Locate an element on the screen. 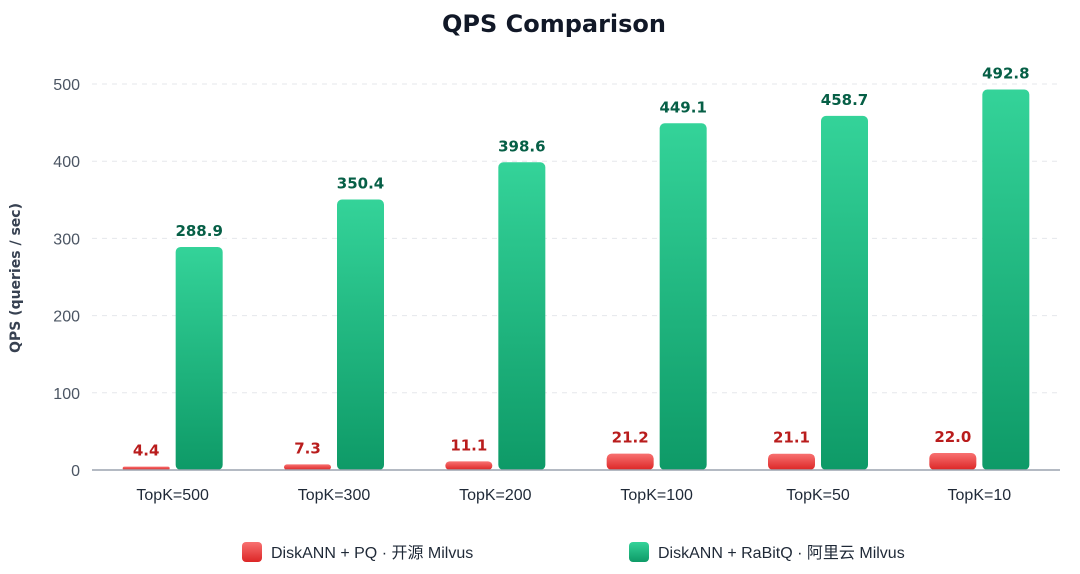  data-label-pq: 7.3 is located at coordinates (307, 448).